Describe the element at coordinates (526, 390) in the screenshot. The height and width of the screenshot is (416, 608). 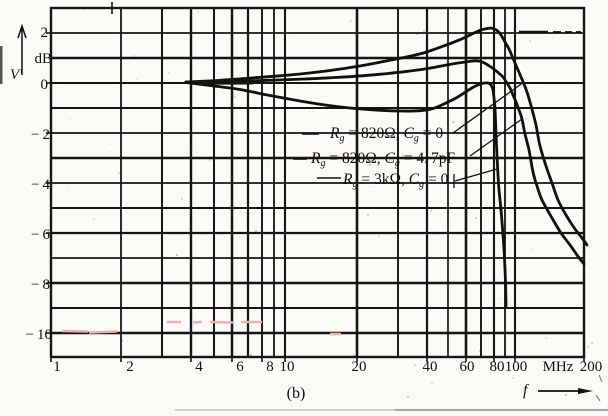
I see `svg-text: f` at that location.